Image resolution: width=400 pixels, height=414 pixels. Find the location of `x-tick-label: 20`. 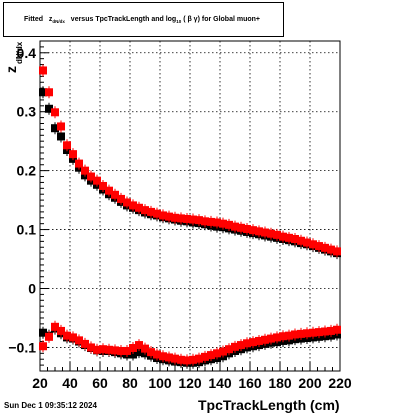

x-tick-label: 20 is located at coordinates (40, 383).